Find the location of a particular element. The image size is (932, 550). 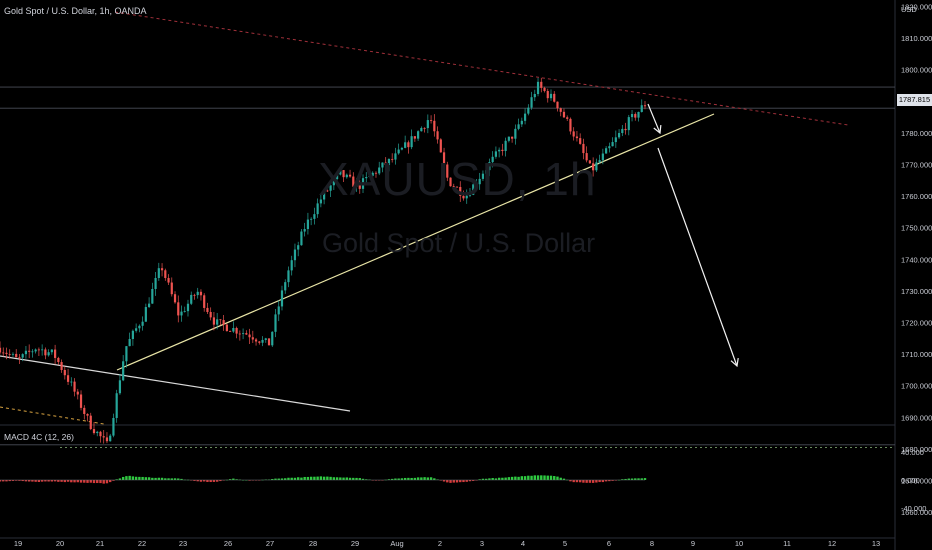

x-tick-label: 13 is located at coordinates (876, 543).